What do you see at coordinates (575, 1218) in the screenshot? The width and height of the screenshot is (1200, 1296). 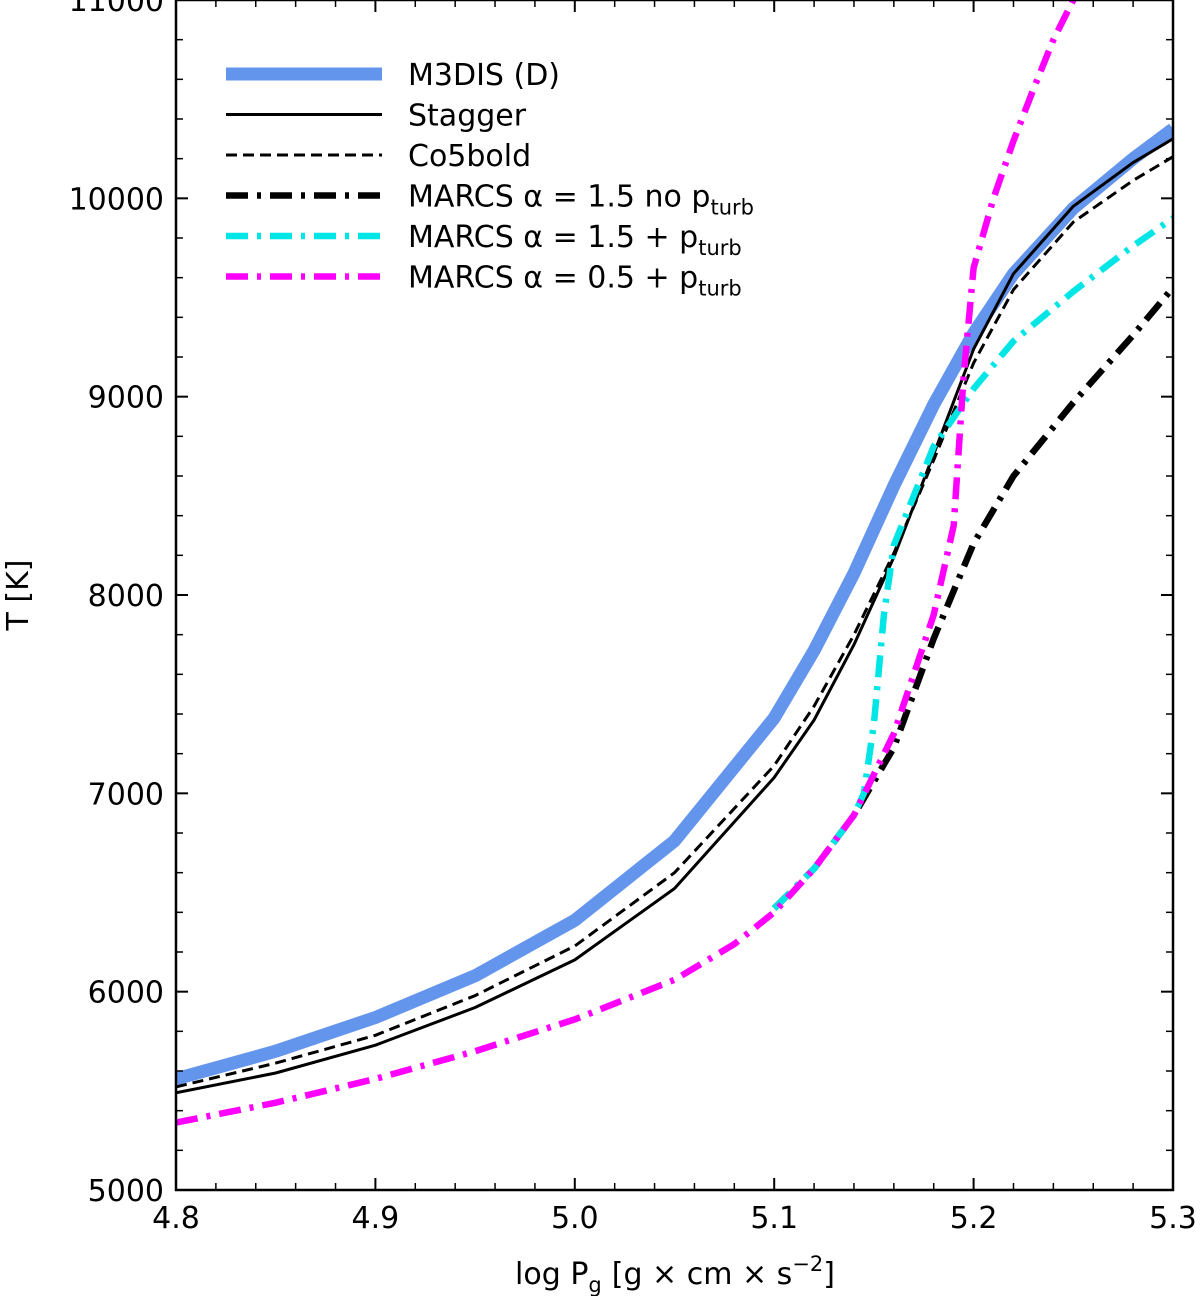 I see `x-tick-label: 5.0` at bounding box center [575, 1218].